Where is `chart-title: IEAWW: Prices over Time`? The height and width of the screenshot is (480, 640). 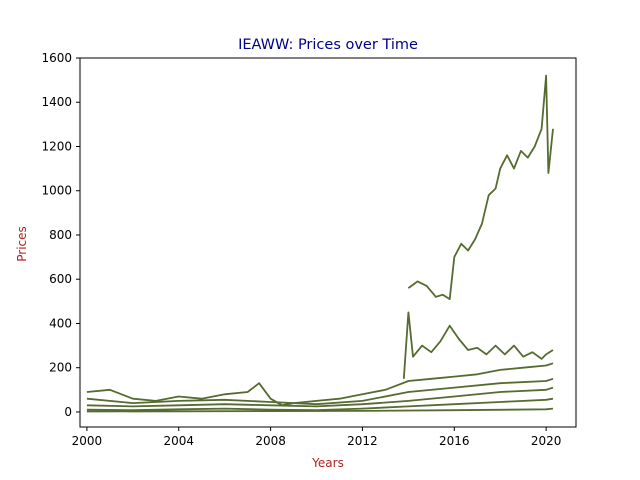
chart-title: IEAWW: Prices over Time is located at coordinates (328, 45).